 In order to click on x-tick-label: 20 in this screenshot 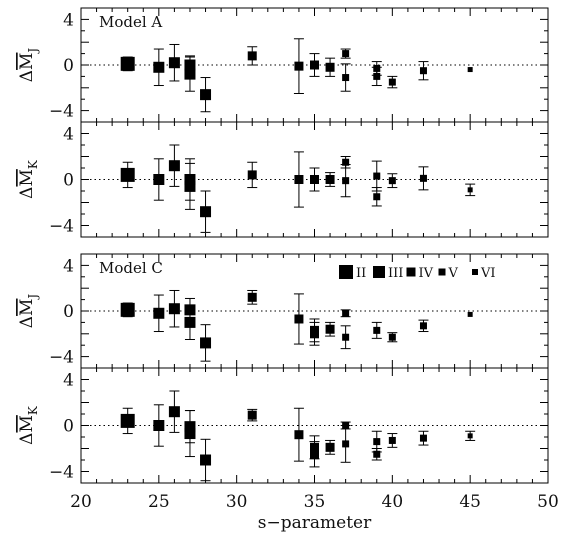, I will do `click(81, 502)`.